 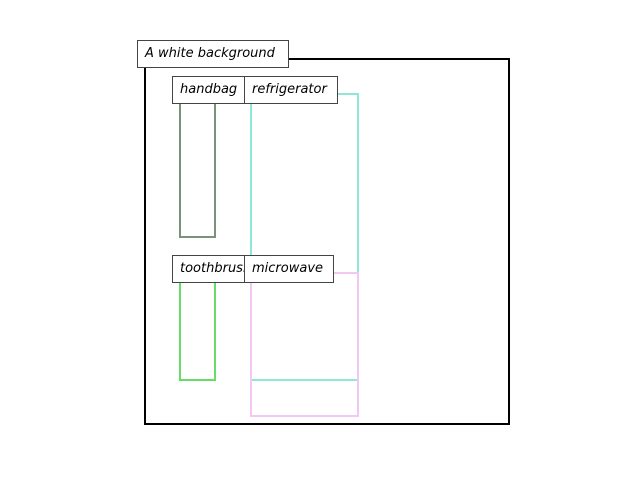 What do you see at coordinates (210, 90) in the screenshot?
I see `handbag-label: handbag` at bounding box center [210, 90].